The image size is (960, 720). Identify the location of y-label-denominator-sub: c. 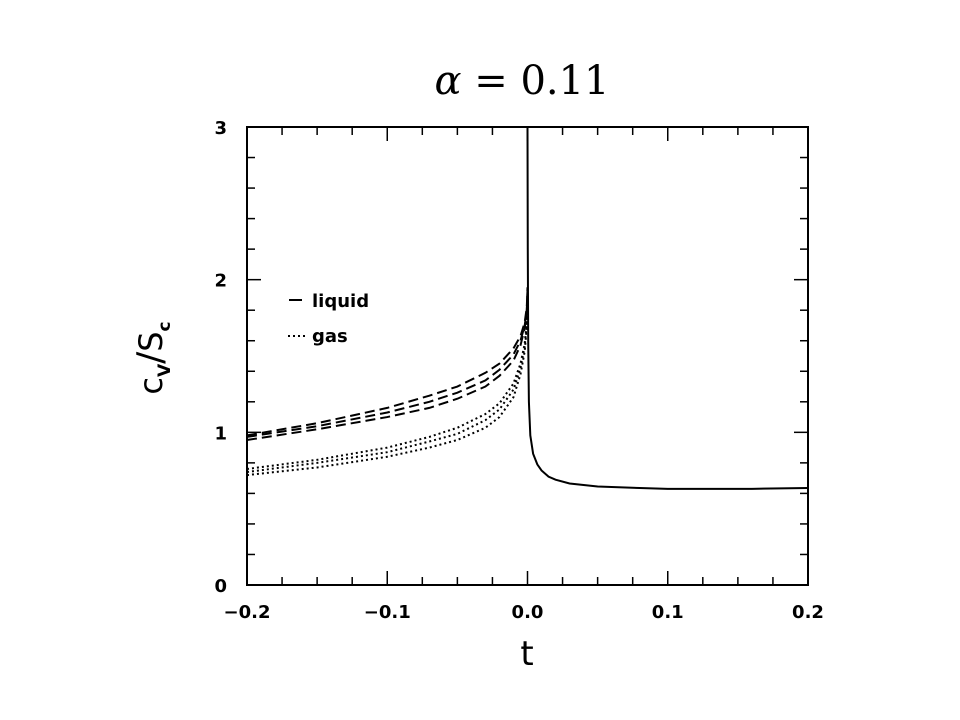
(165, 326).